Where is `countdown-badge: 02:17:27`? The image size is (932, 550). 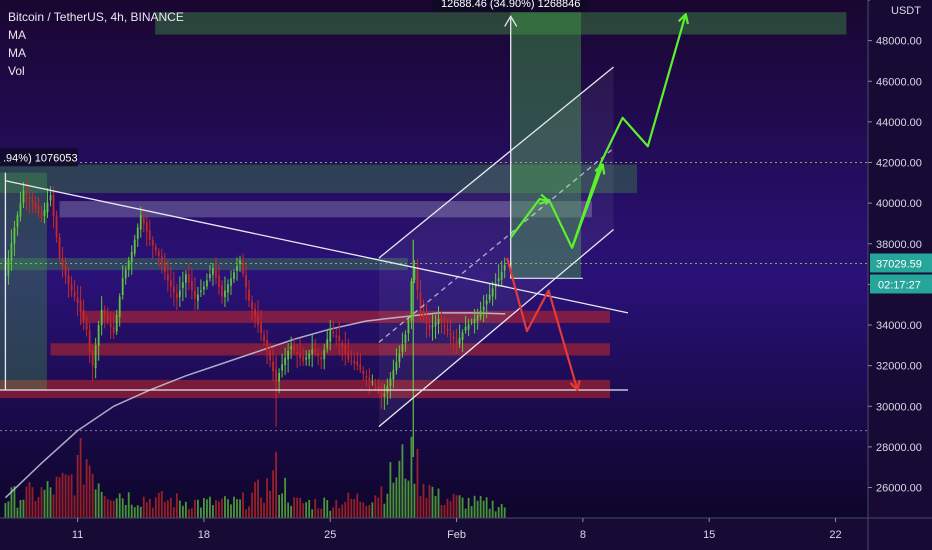
countdown-badge: 02:17:27 is located at coordinates (899, 285).